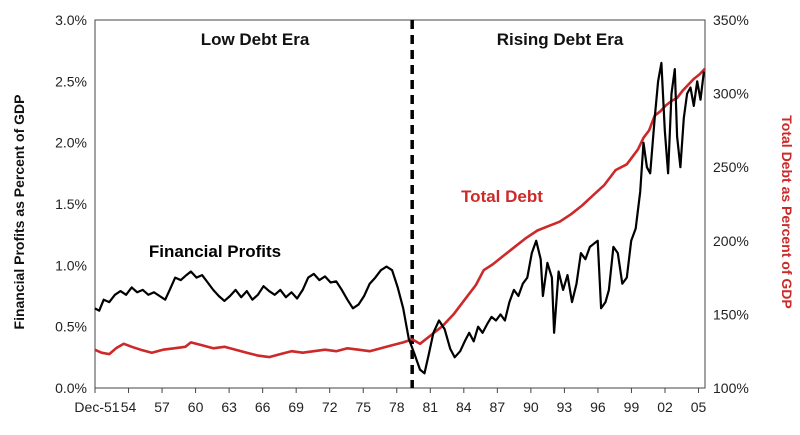 Image resolution: width=800 pixels, height=435 pixels. Describe the element at coordinates (498, 407) in the screenshot. I see `x-tick-label: 87` at that location.